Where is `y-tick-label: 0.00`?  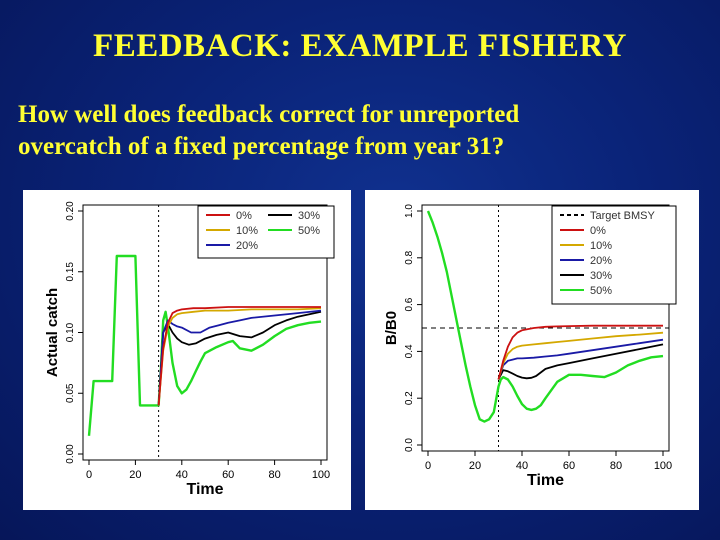
y-tick-label: 0.00 is located at coordinates (70, 454).